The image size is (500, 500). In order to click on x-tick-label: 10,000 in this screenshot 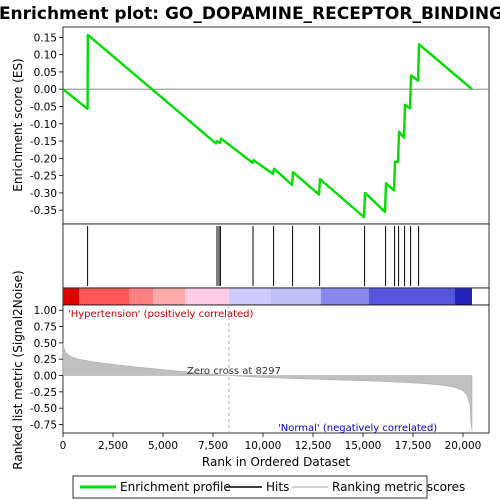, I will do `click(263, 446)`.